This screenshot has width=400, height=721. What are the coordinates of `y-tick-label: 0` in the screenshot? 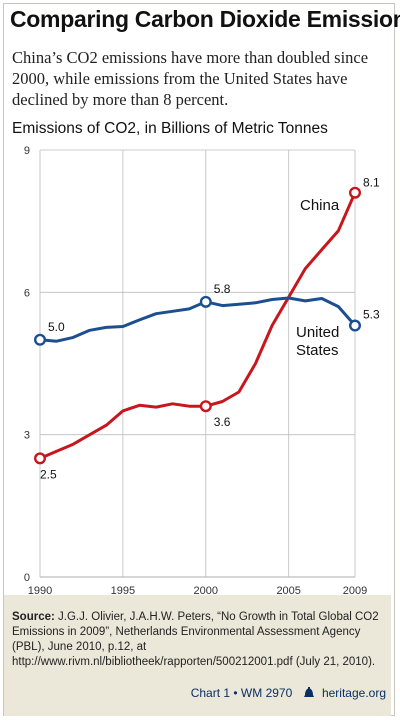 It's located at (27, 578).